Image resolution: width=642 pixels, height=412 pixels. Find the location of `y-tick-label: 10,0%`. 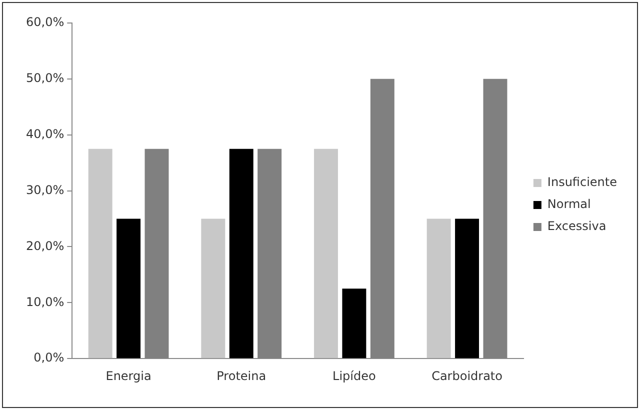

y-tick-label: 10,0% is located at coordinates (45, 301).